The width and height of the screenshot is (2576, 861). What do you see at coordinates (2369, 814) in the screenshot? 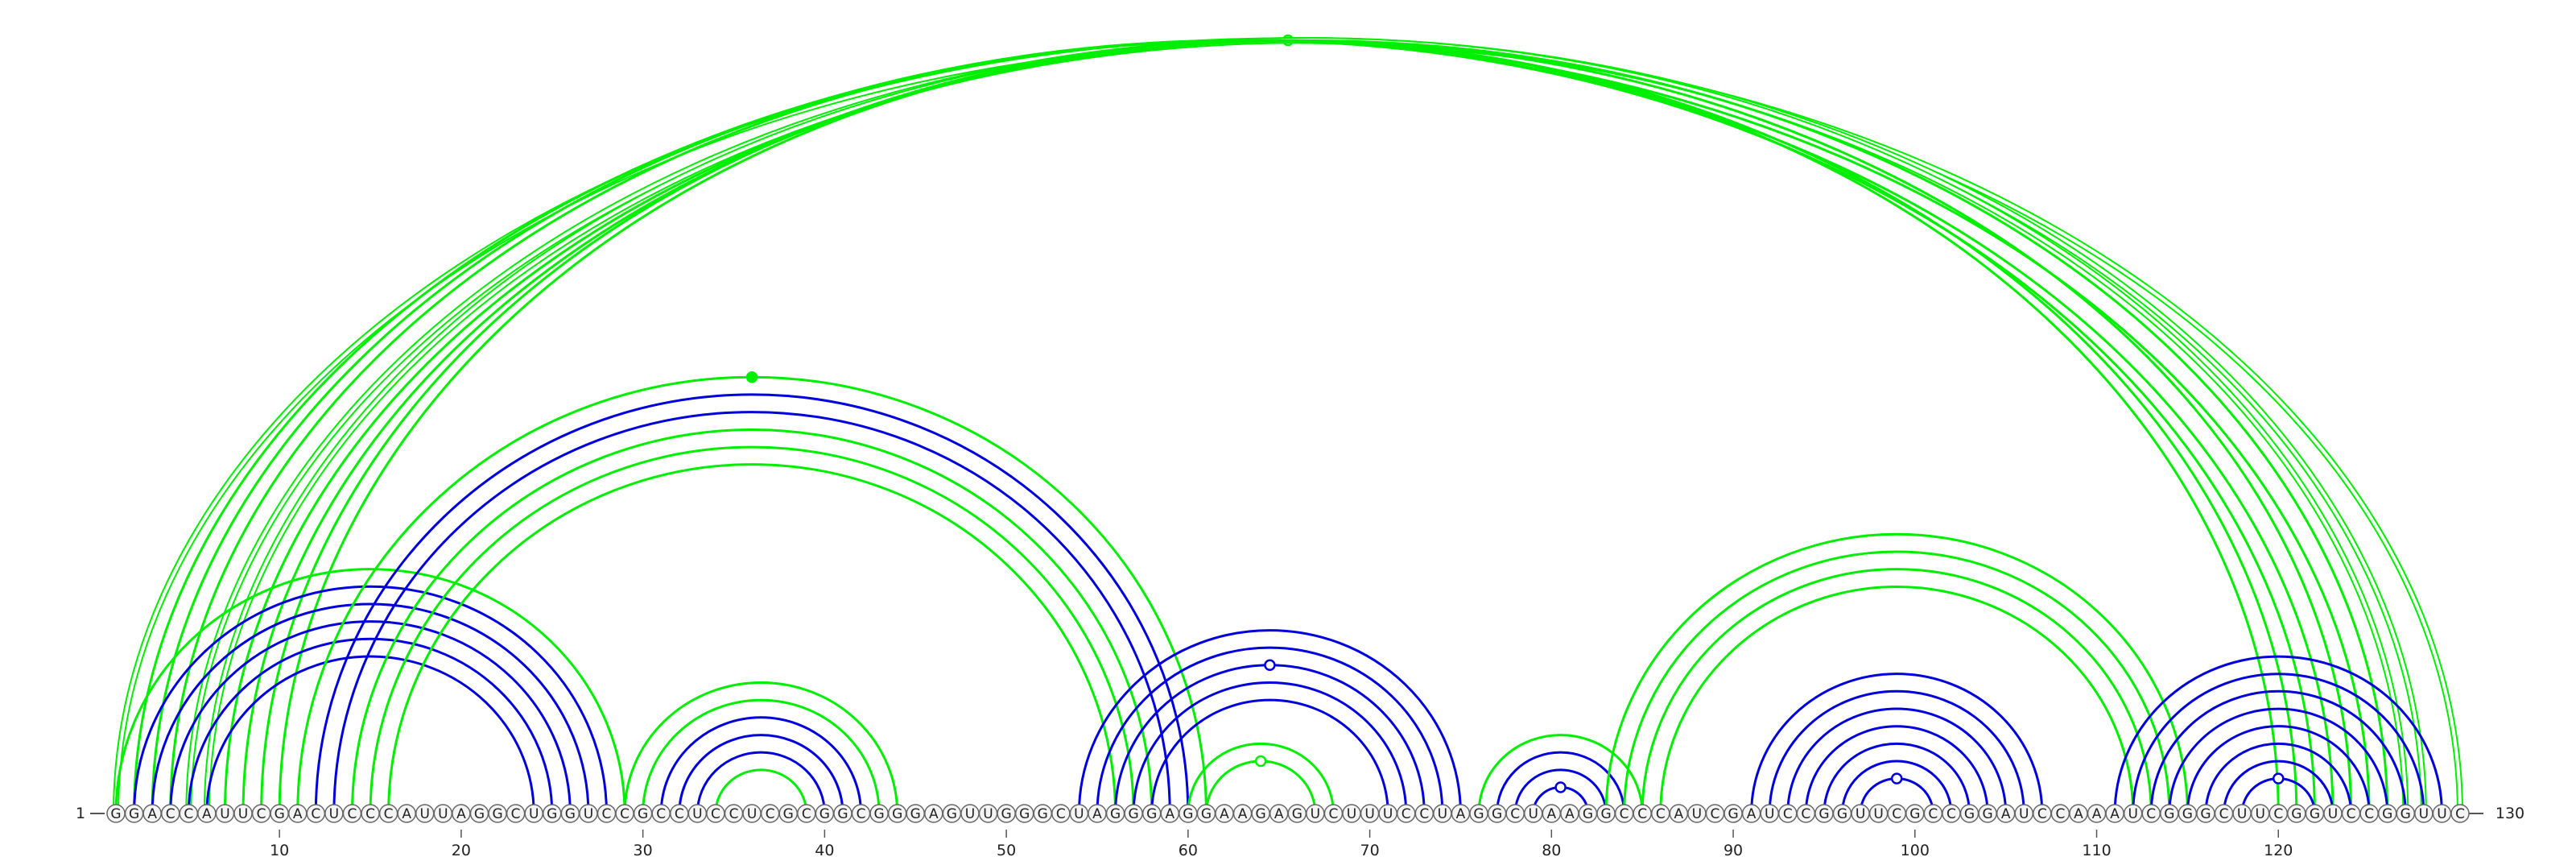
I see `nucleotide-125-letter: C` at bounding box center [2369, 814].